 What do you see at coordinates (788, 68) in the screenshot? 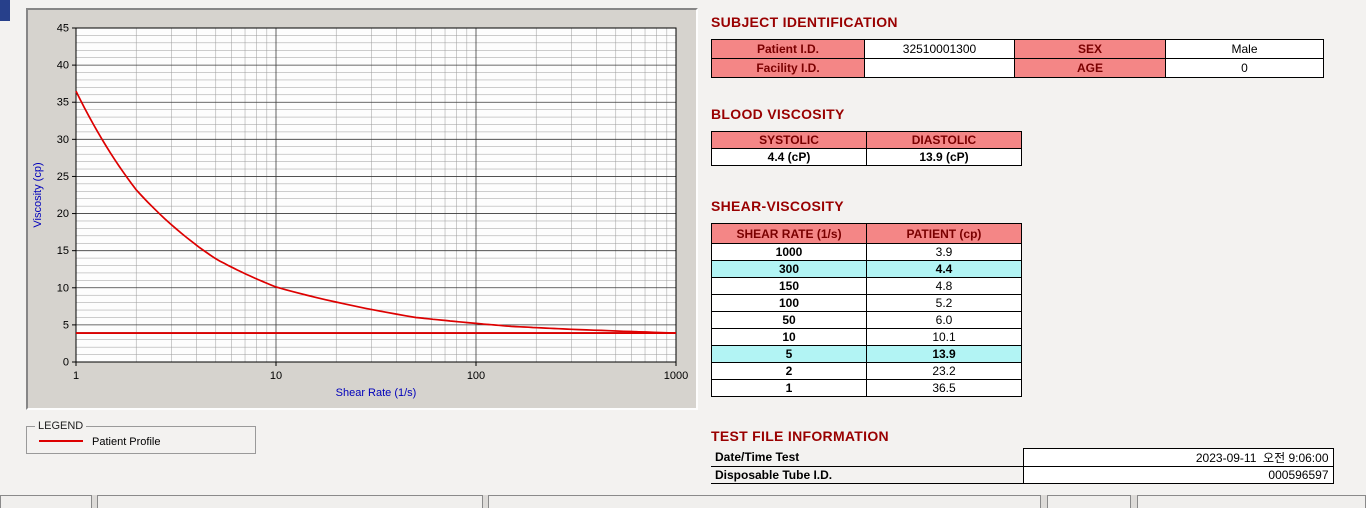
I see `facility-id-label: Facility I.D.` at bounding box center [788, 68].